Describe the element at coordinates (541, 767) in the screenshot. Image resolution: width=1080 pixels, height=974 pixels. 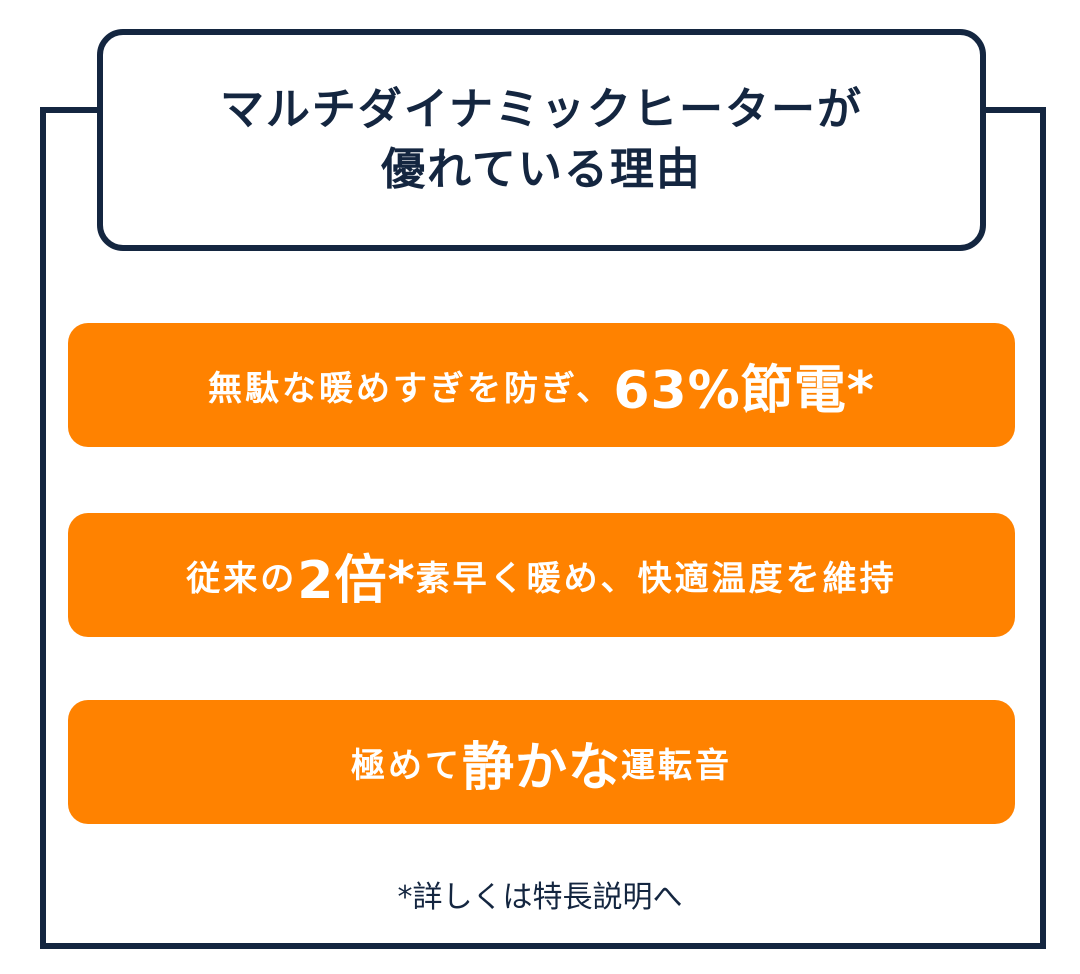
I see `reason-highlight: 静かな` at that location.